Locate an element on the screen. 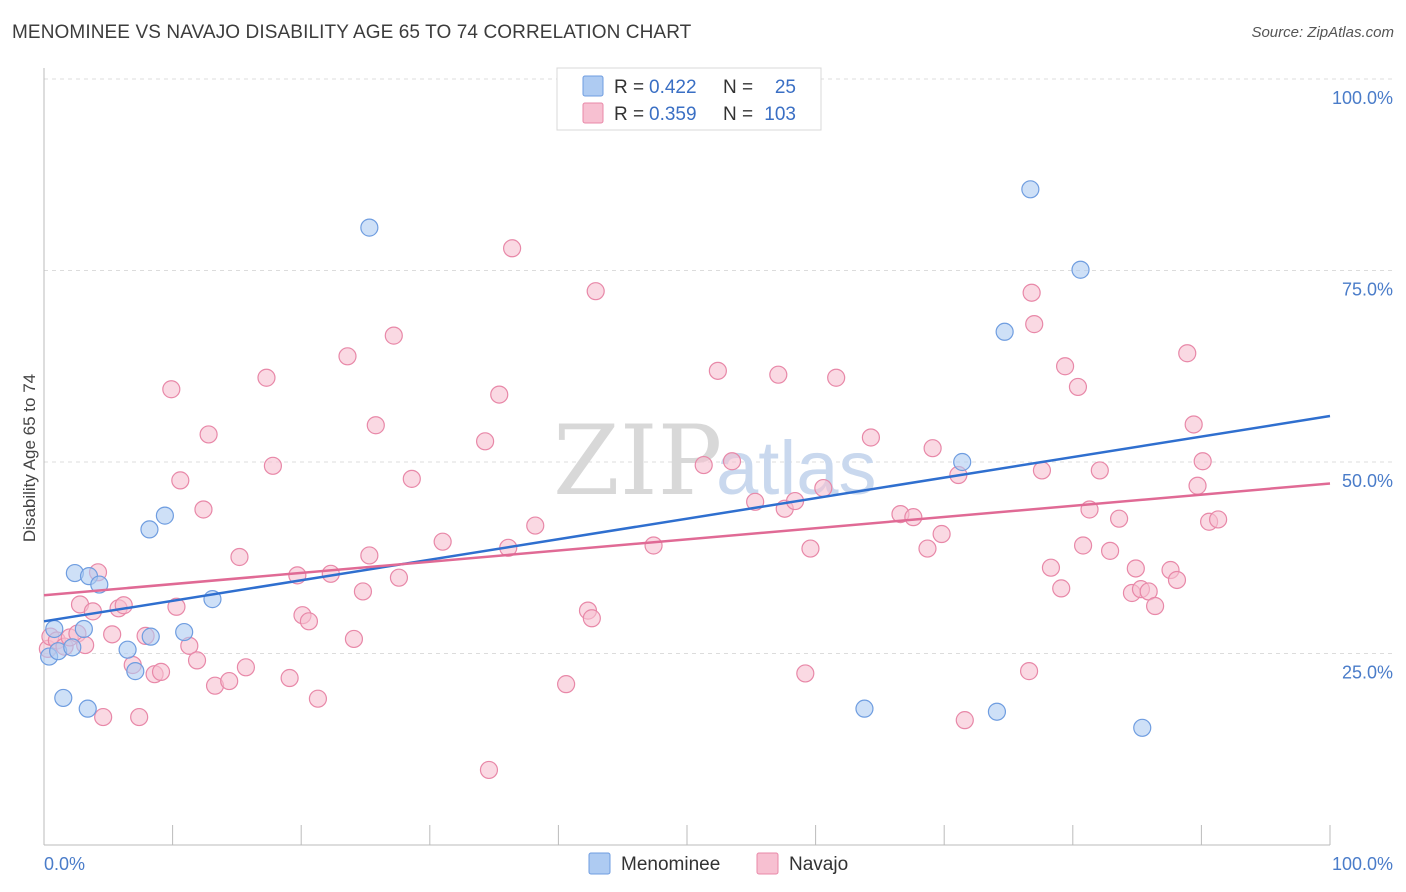 Image resolution: width=1406 pixels, height=892 pixels. legend-swatch-menominee is located at coordinates (593, 86).